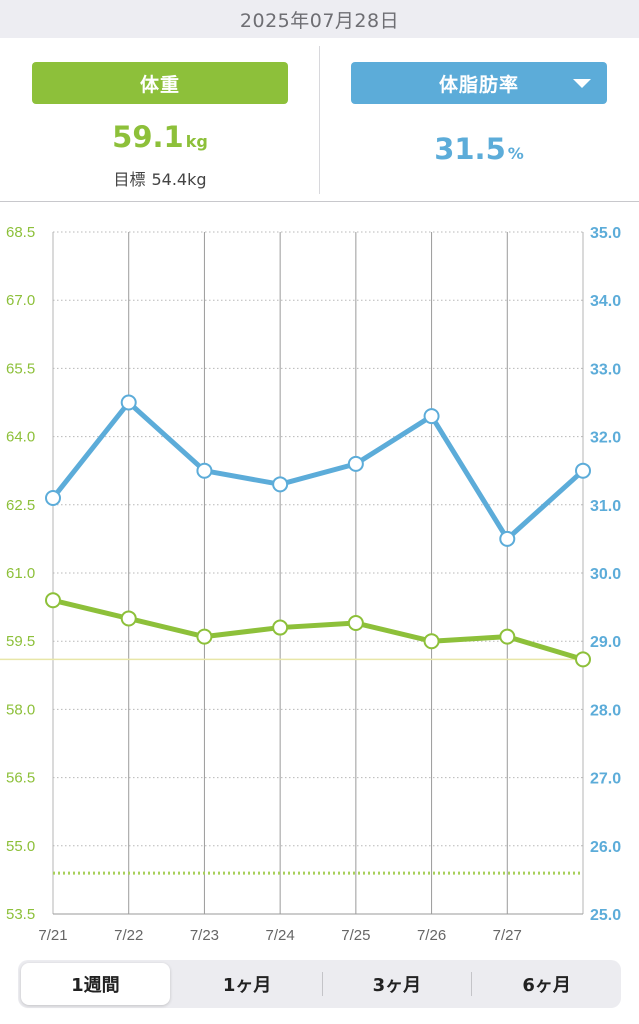  What do you see at coordinates (20, 709) in the screenshot?
I see `y-left-tick-label: 58.0` at bounding box center [20, 709].